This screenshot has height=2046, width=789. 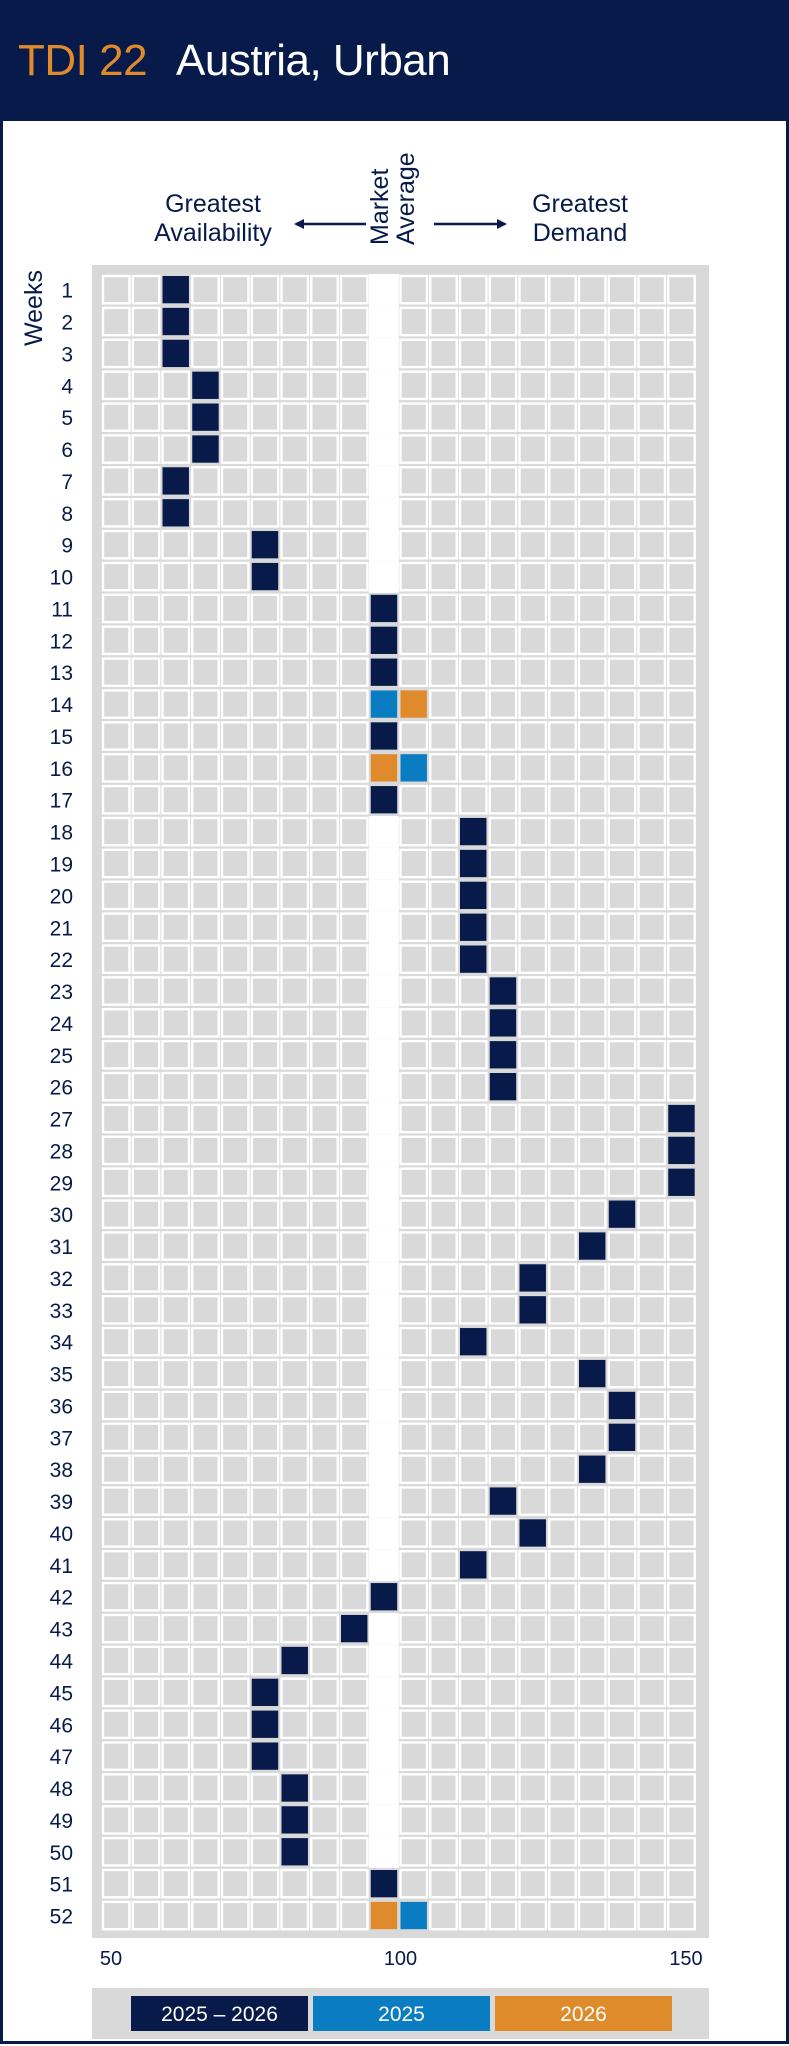 What do you see at coordinates (61, 1821) in the screenshot?
I see `week-label: 49` at bounding box center [61, 1821].